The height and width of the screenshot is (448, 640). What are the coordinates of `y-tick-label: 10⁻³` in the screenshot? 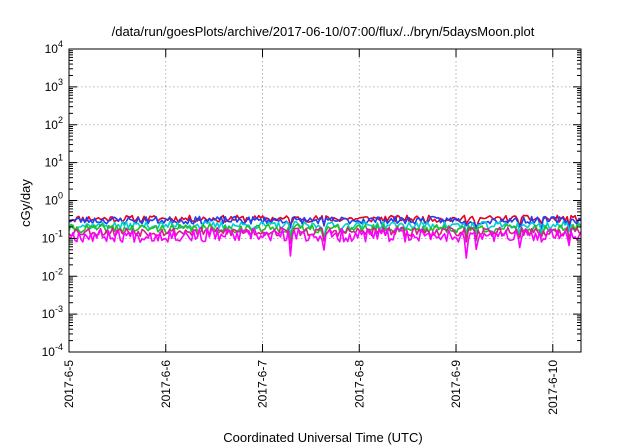 It's located at (52, 312).